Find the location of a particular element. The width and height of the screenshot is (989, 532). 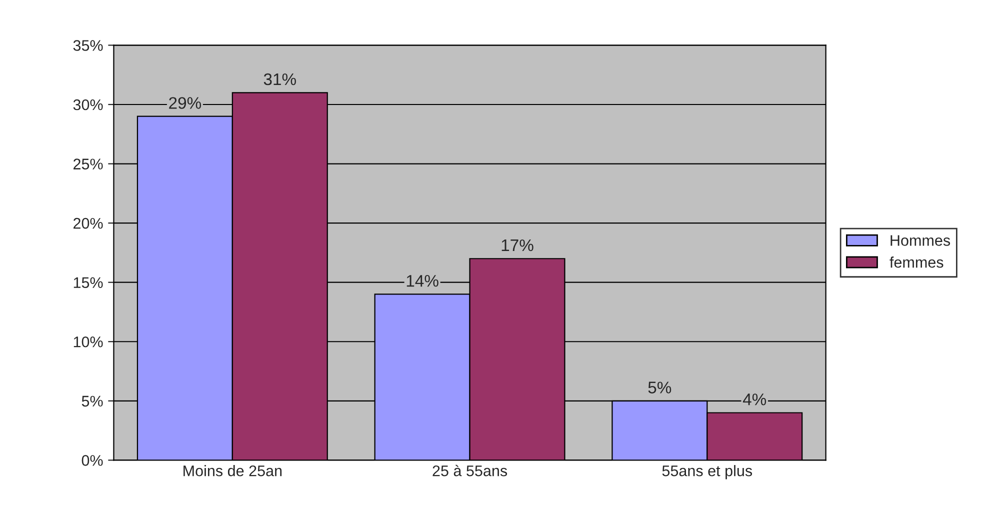

legend-label: Hommes is located at coordinates (920, 240).